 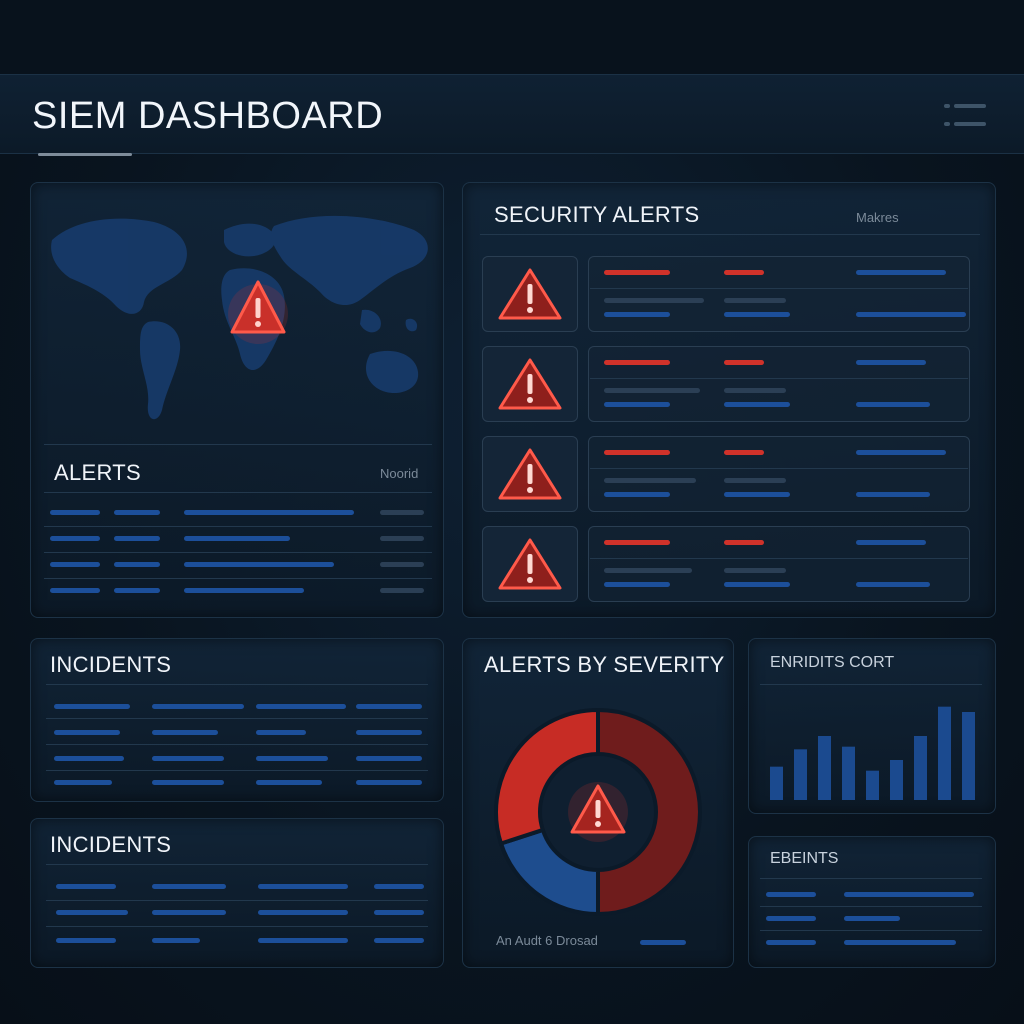 I want to click on map-alert-icon, so click(x=258, y=312).